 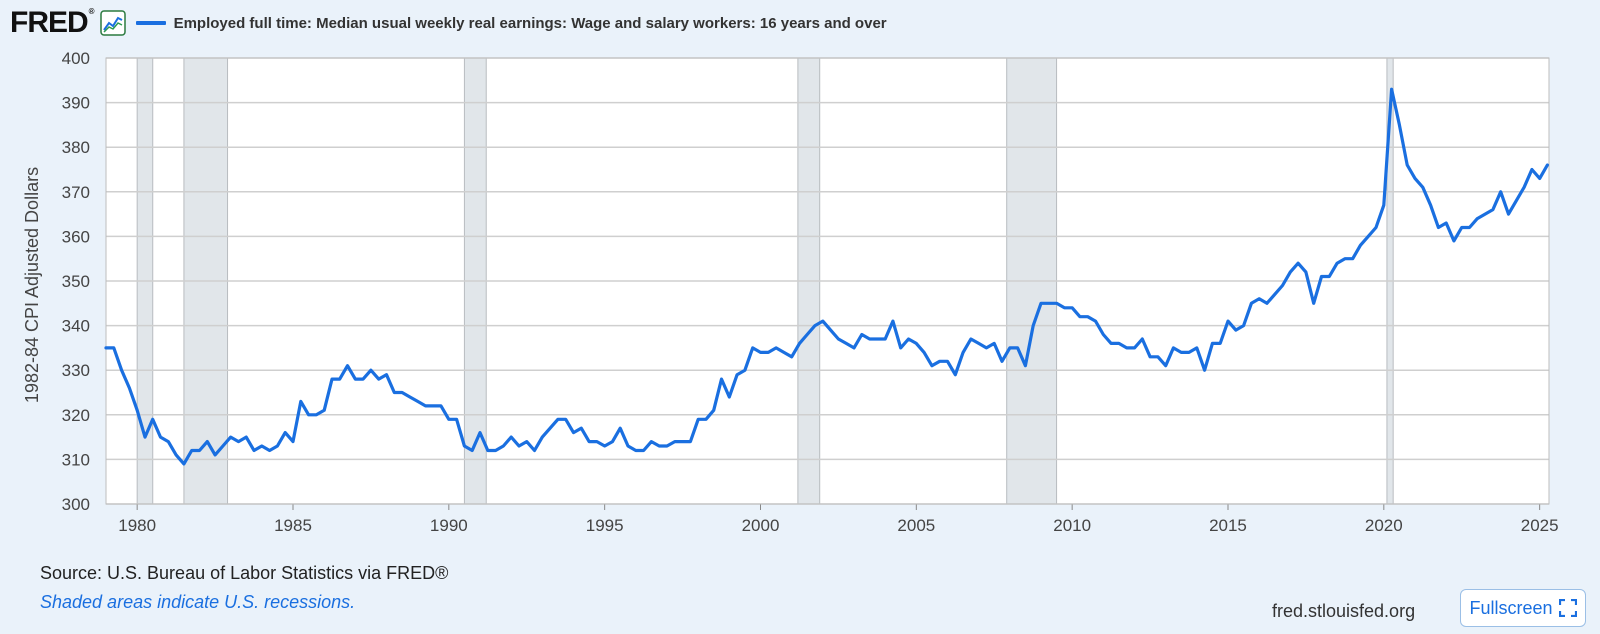 I want to click on x-tick-label: 2020, so click(x=1384, y=525).